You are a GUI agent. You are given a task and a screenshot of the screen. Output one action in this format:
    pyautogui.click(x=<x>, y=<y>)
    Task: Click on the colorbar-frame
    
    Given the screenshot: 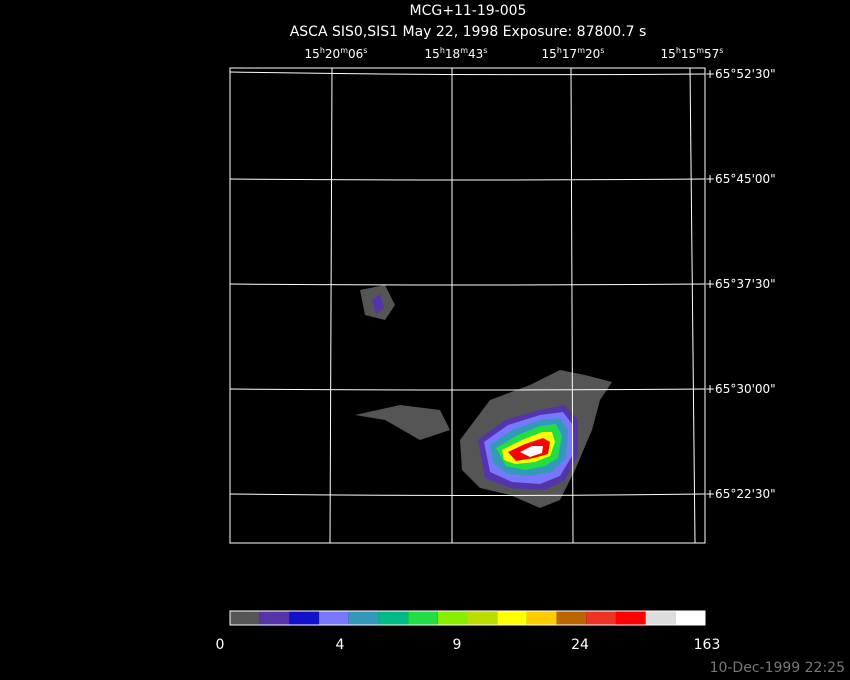 What is the action you would take?
    pyautogui.click(x=467, y=618)
    